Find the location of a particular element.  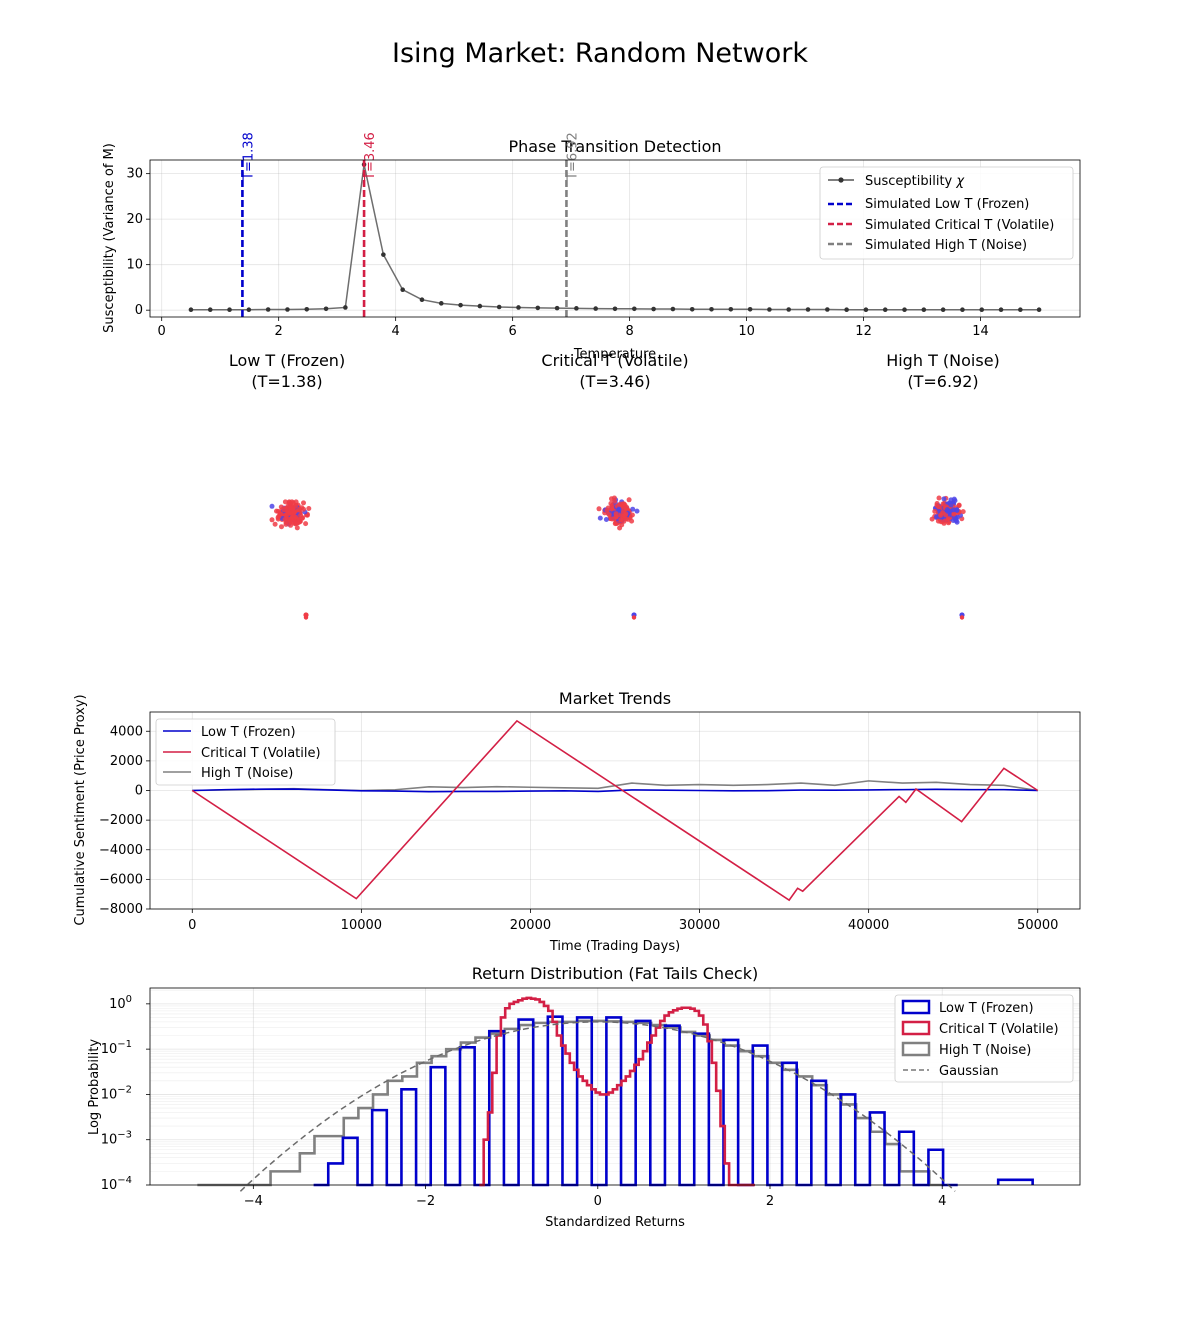

returns-axes is located at coordinates (615, 1086).